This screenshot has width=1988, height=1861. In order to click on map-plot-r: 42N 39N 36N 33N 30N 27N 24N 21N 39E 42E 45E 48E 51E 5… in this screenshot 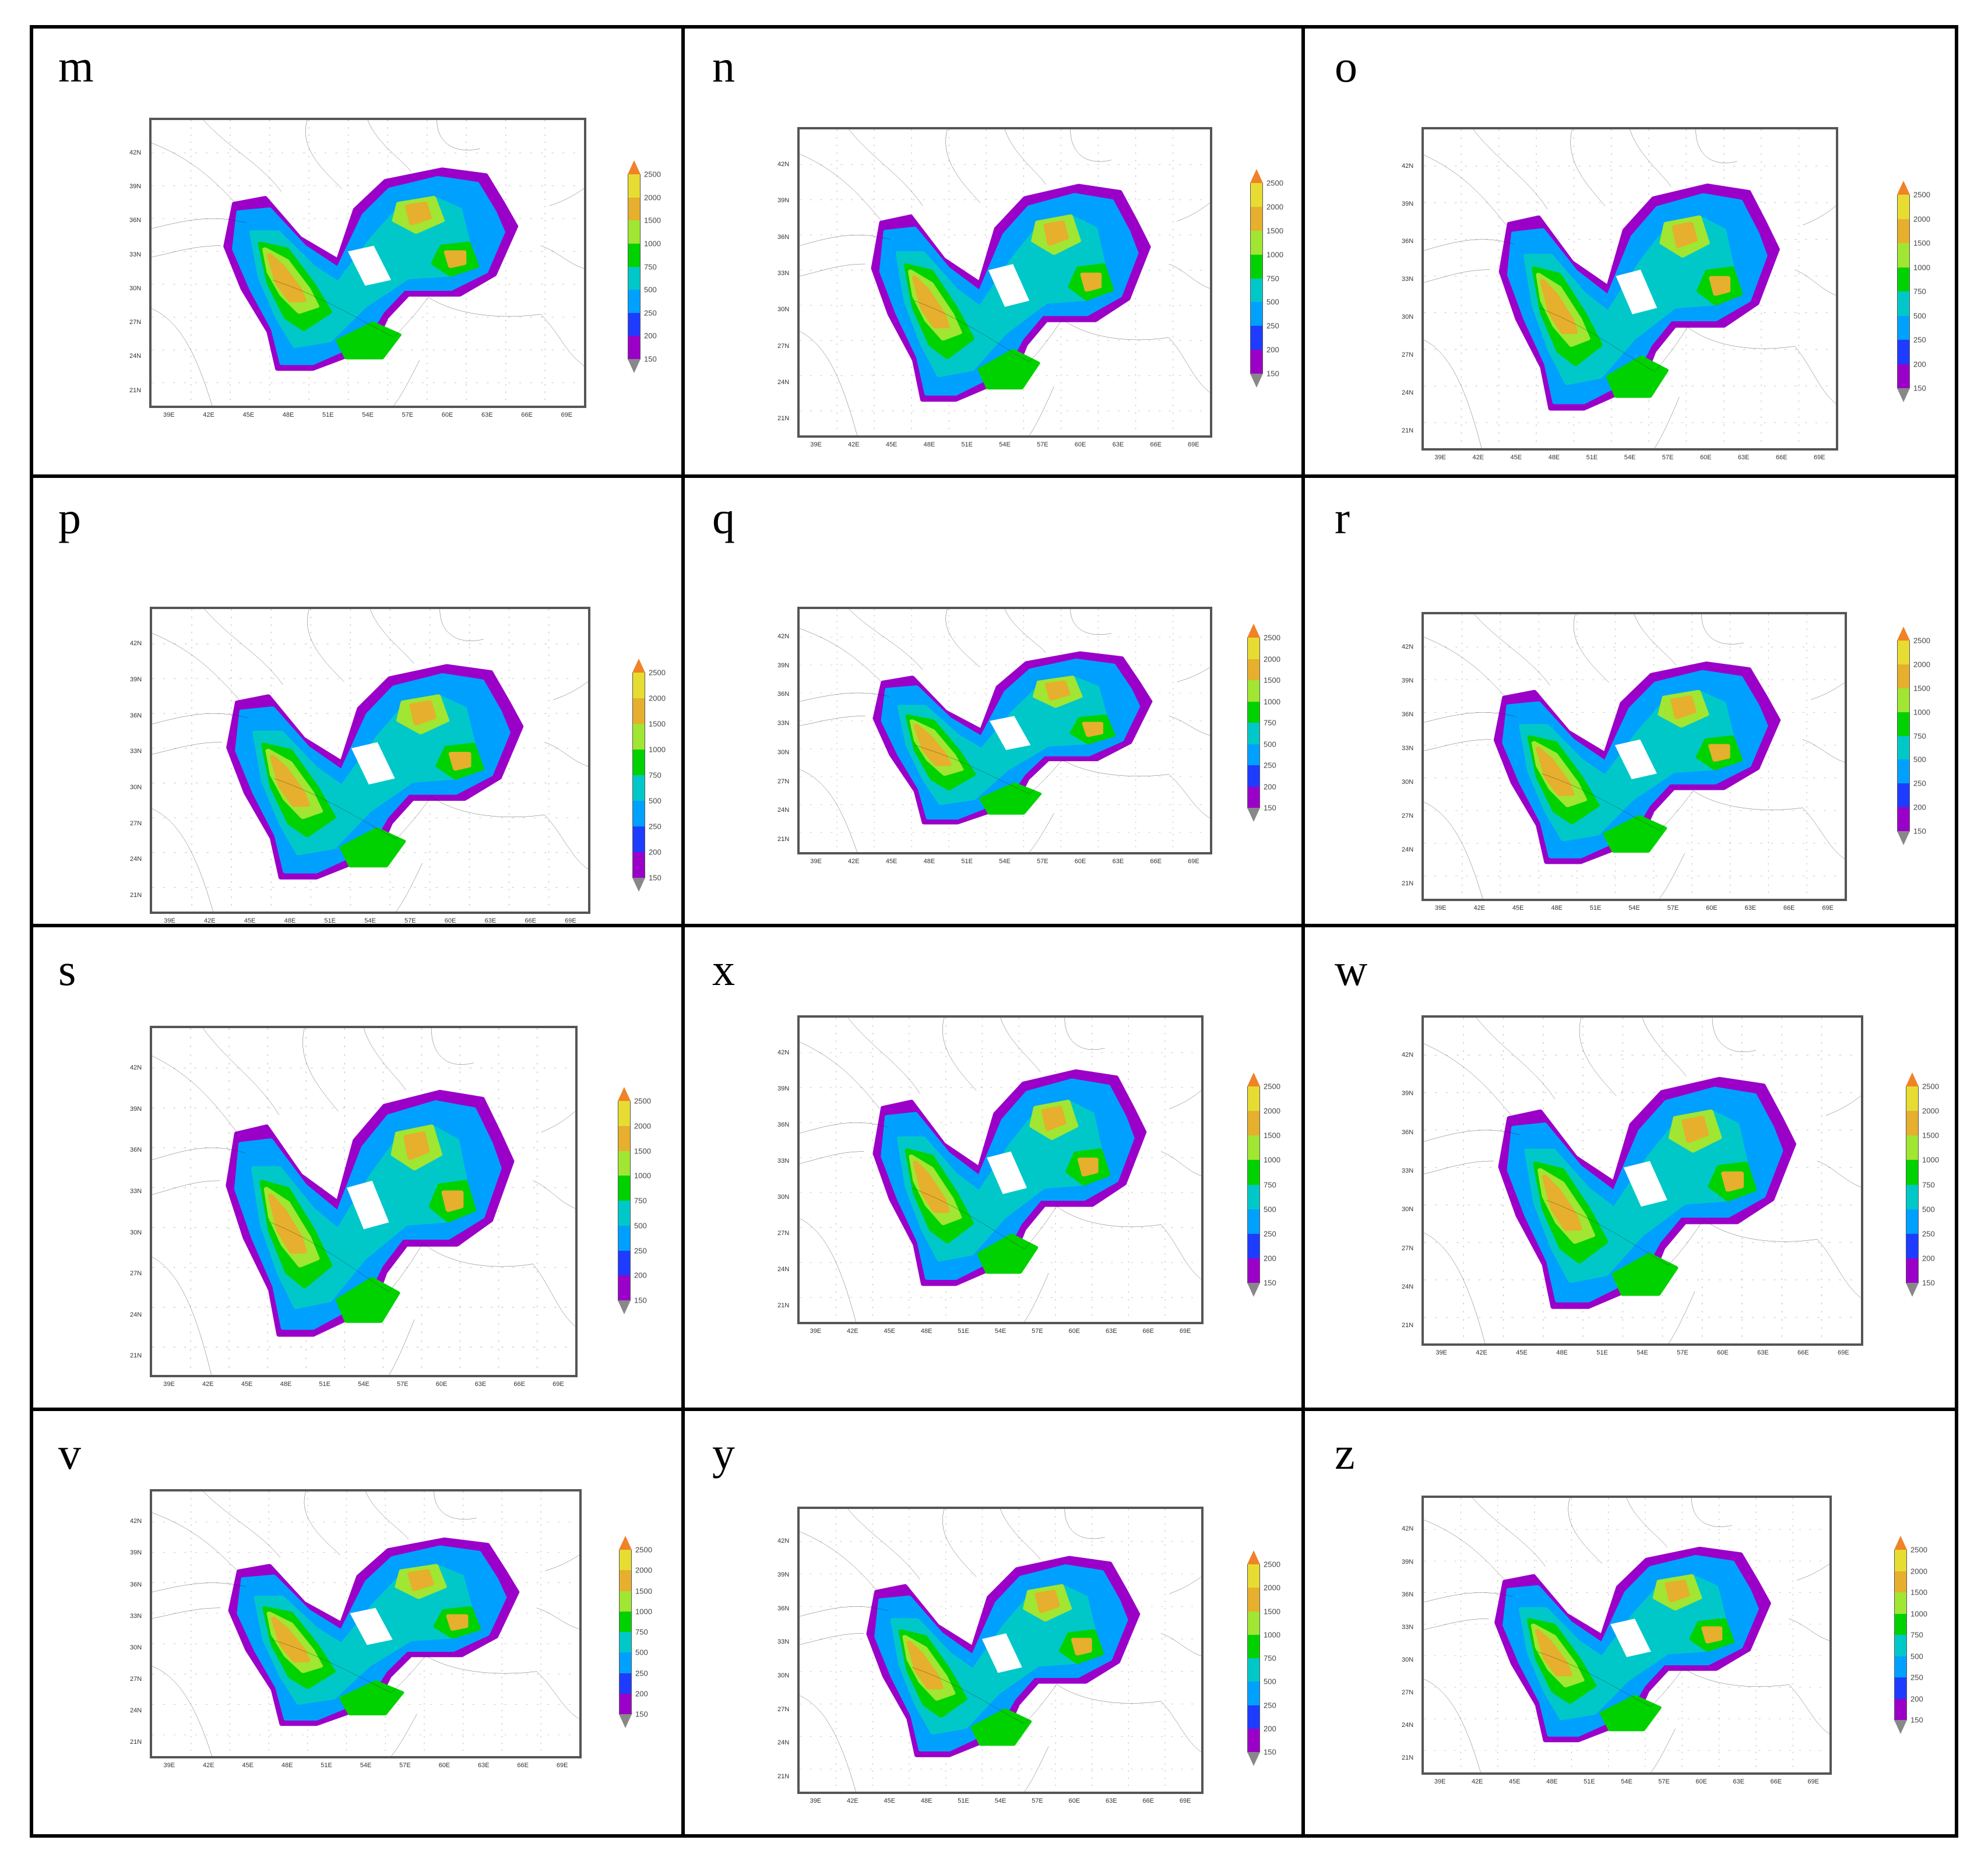, I will do `click(1624, 762)`.